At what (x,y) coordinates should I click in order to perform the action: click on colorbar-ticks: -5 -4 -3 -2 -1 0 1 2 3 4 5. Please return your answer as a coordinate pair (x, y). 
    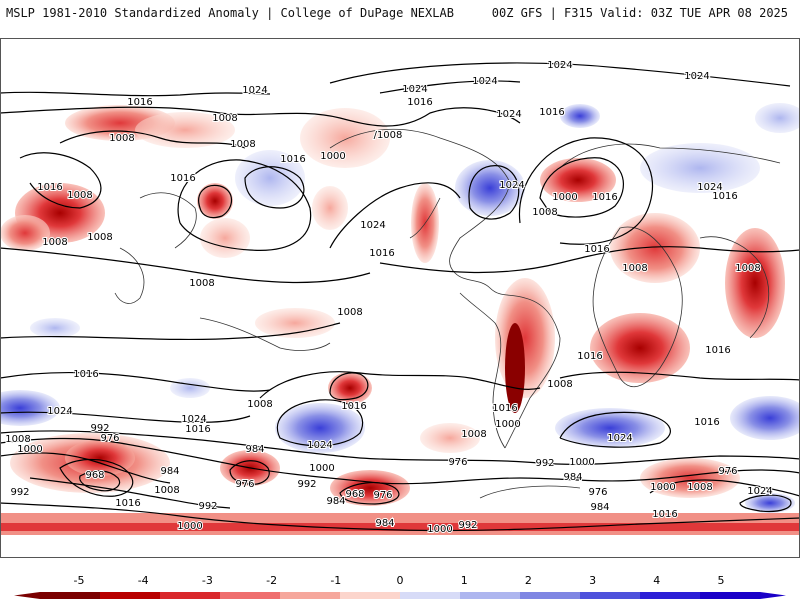
    Looking at the image, I should click on (399, 580).